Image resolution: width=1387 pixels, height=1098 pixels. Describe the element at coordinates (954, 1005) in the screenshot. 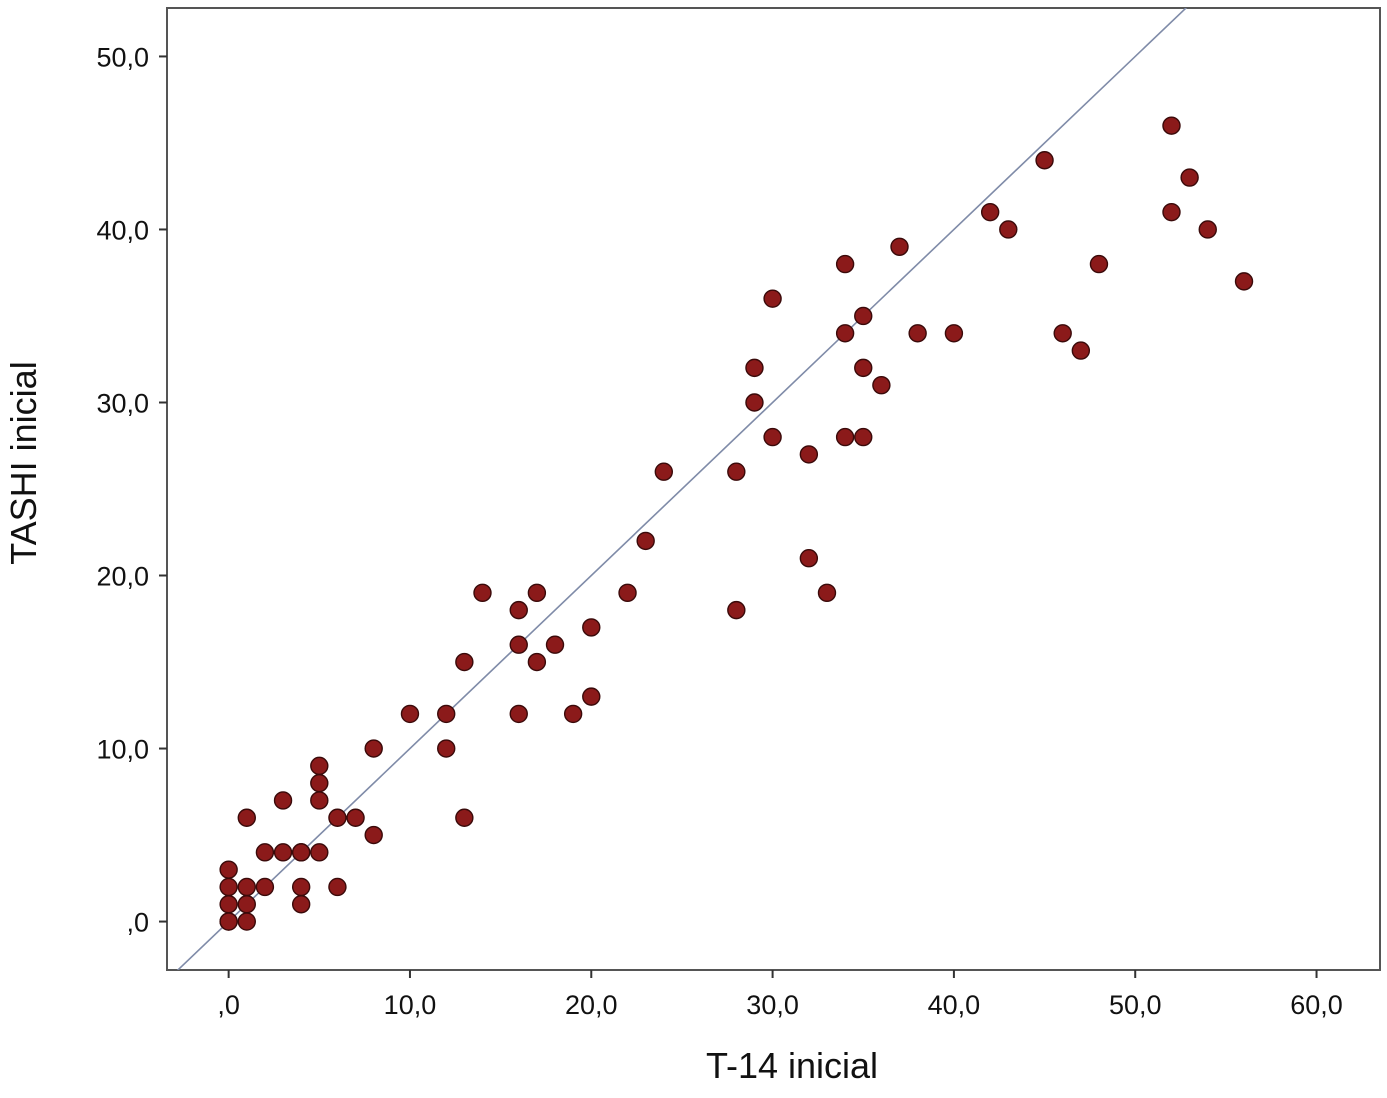

I see `x-tick-label: 40,0` at that location.